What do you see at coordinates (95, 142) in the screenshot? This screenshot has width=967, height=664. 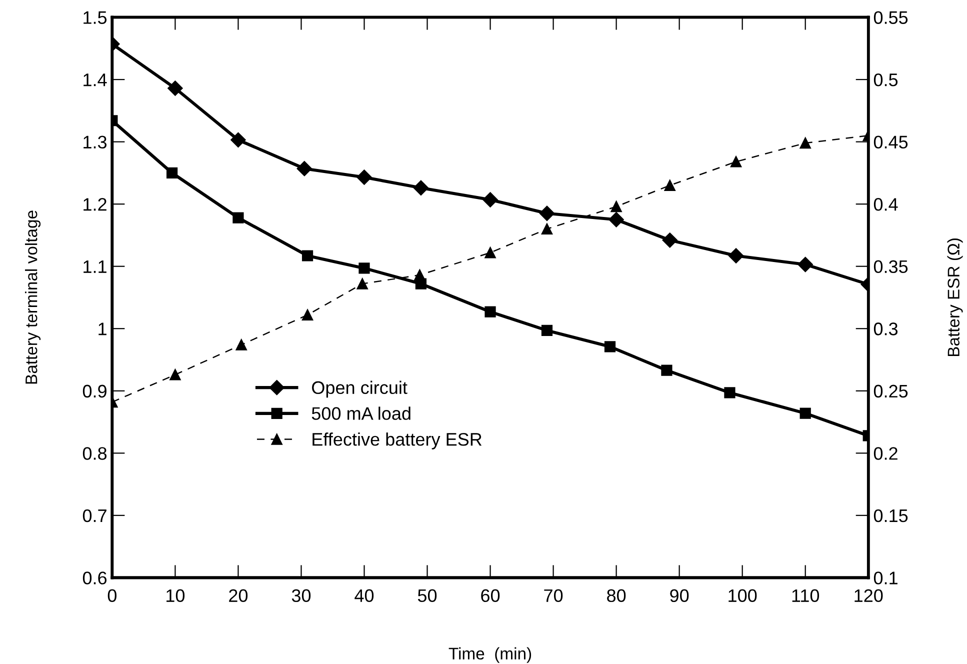 I see `y-tick-label: 1.3` at bounding box center [95, 142].